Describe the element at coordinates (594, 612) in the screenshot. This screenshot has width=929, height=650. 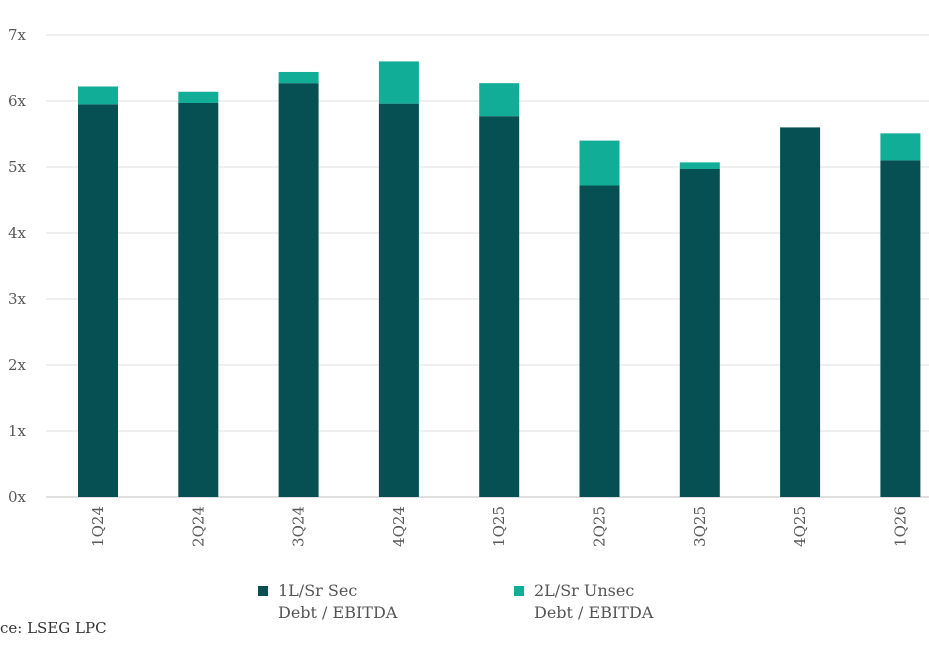
I see `legend-label-2l-line2: Debt / EBITDA` at that location.